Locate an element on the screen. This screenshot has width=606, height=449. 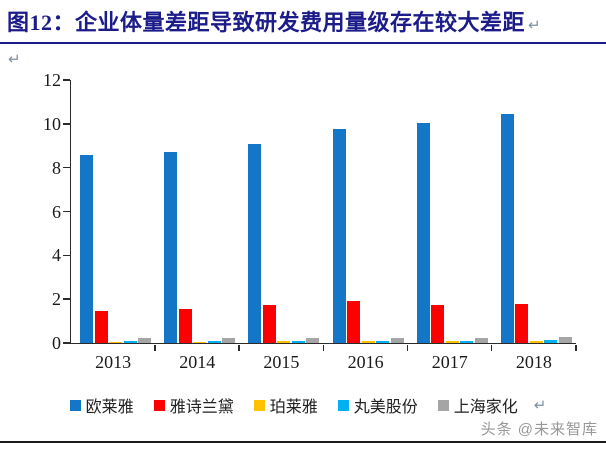
bar-上海家化-2016 is located at coordinates (397, 340).